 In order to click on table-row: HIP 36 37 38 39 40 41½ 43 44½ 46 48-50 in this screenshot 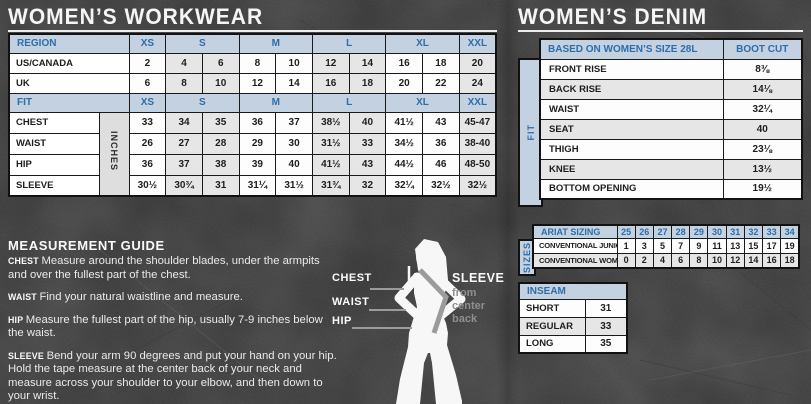, I will do `click(252, 164)`.